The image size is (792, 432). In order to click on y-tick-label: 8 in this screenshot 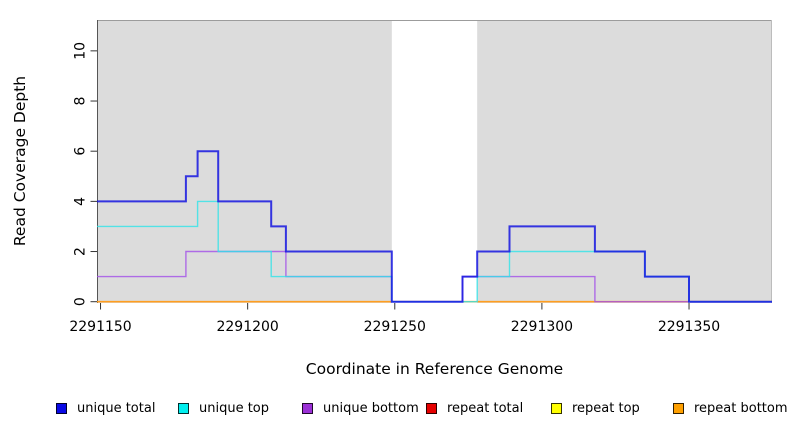, I will do `click(81, 101)`.